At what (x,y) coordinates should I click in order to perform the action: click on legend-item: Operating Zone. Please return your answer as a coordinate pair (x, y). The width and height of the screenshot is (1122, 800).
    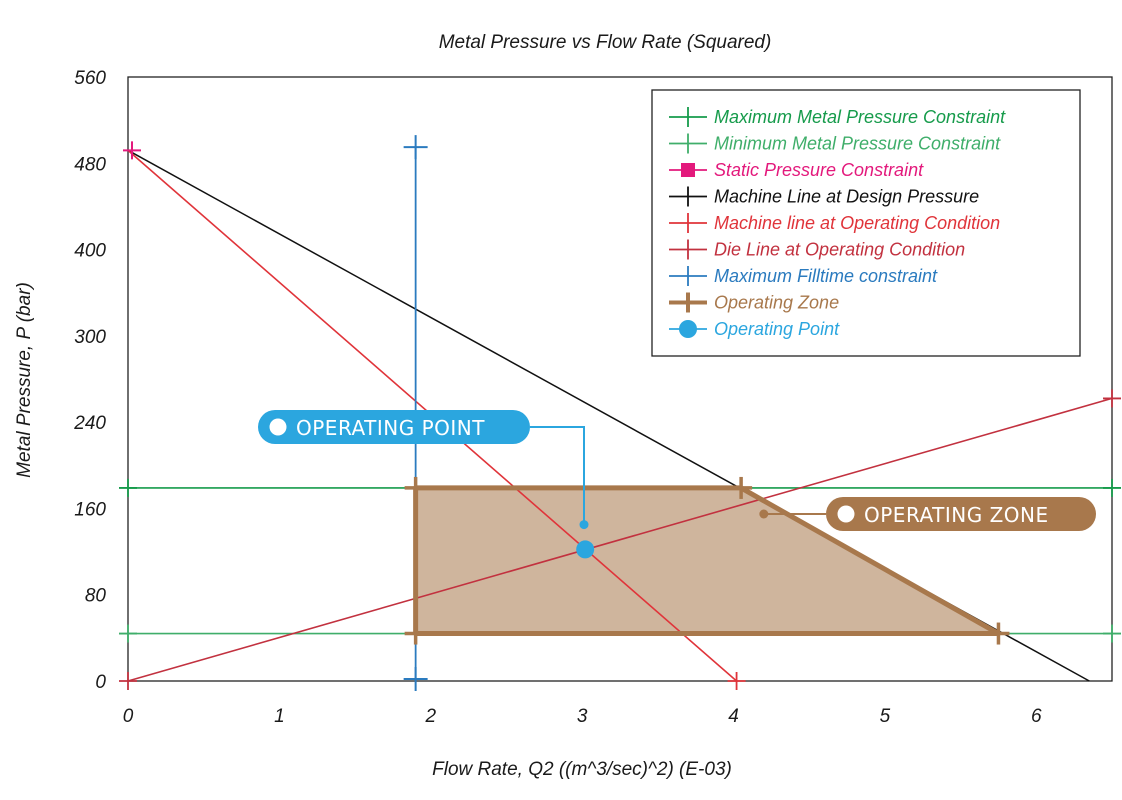
    Looking at the image, I should click on (754, 302).